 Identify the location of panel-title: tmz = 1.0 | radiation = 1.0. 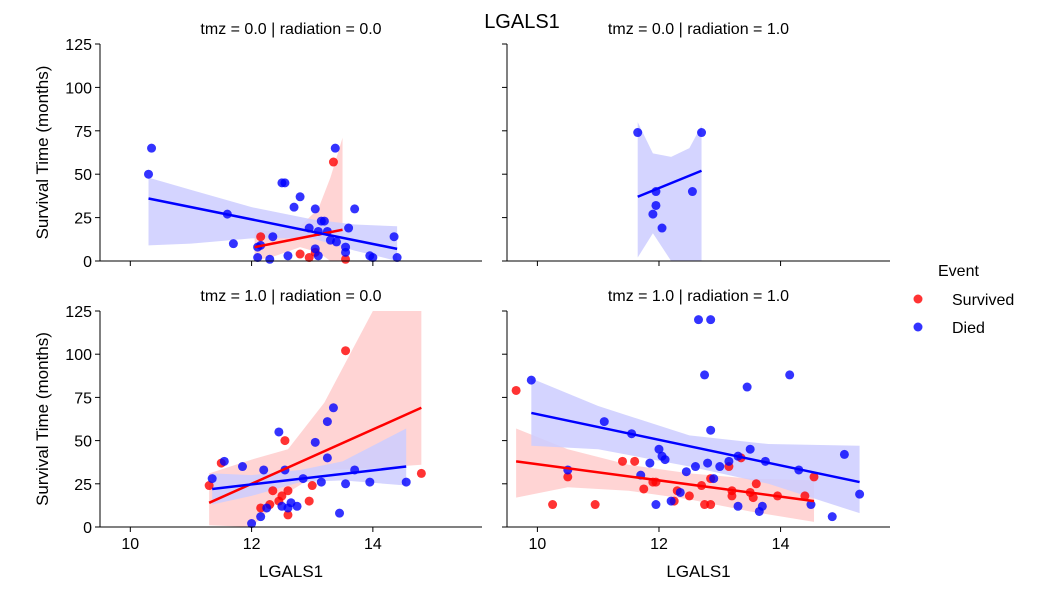
(698, 296).